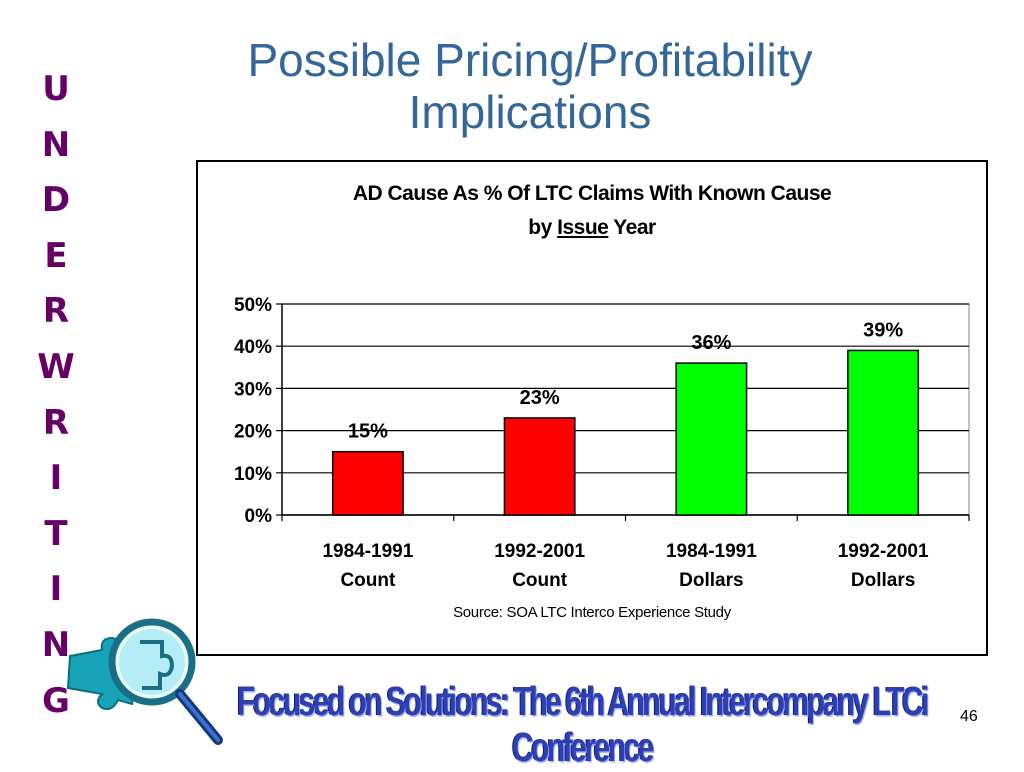 This screenshot has height=772, width=1024. What do you see at coordinates (56, 533) in the screenshot?
I see `side-letter: T` at bounding box center [56, 533].